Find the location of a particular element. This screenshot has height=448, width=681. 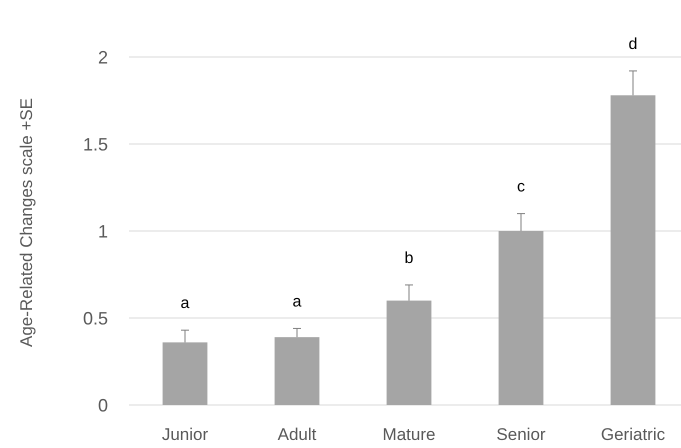

y-tick-label: 1 is located at coordinates (103, 231).